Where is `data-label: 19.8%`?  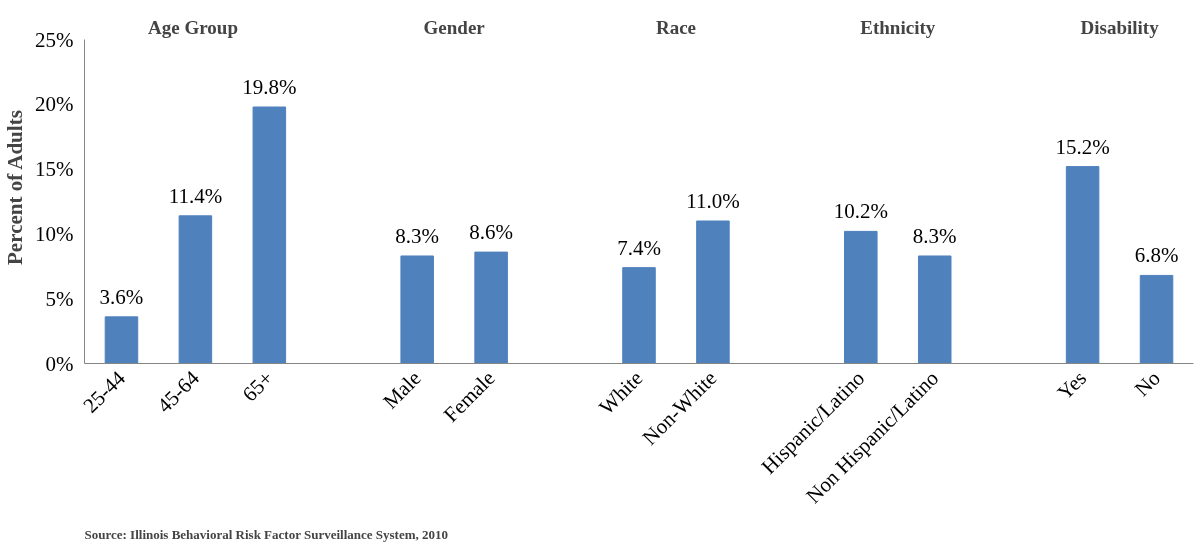 data-label: 19.8% is located at coordinates (269, 87).